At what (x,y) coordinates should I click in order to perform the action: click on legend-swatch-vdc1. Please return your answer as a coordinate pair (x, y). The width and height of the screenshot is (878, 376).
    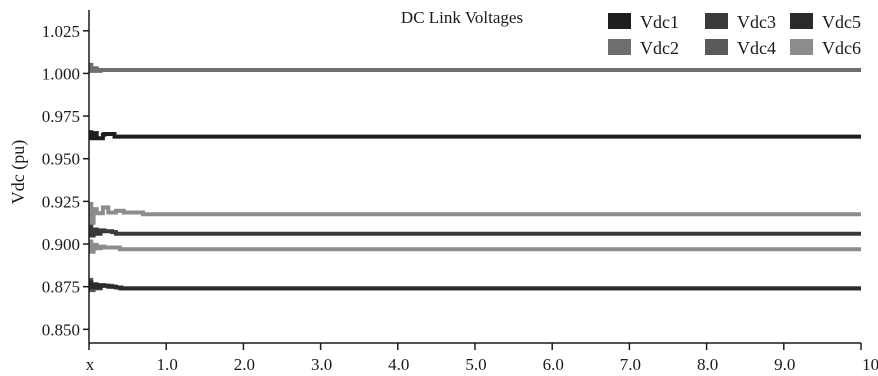
    Looking at the image, I should click on (619, 21).